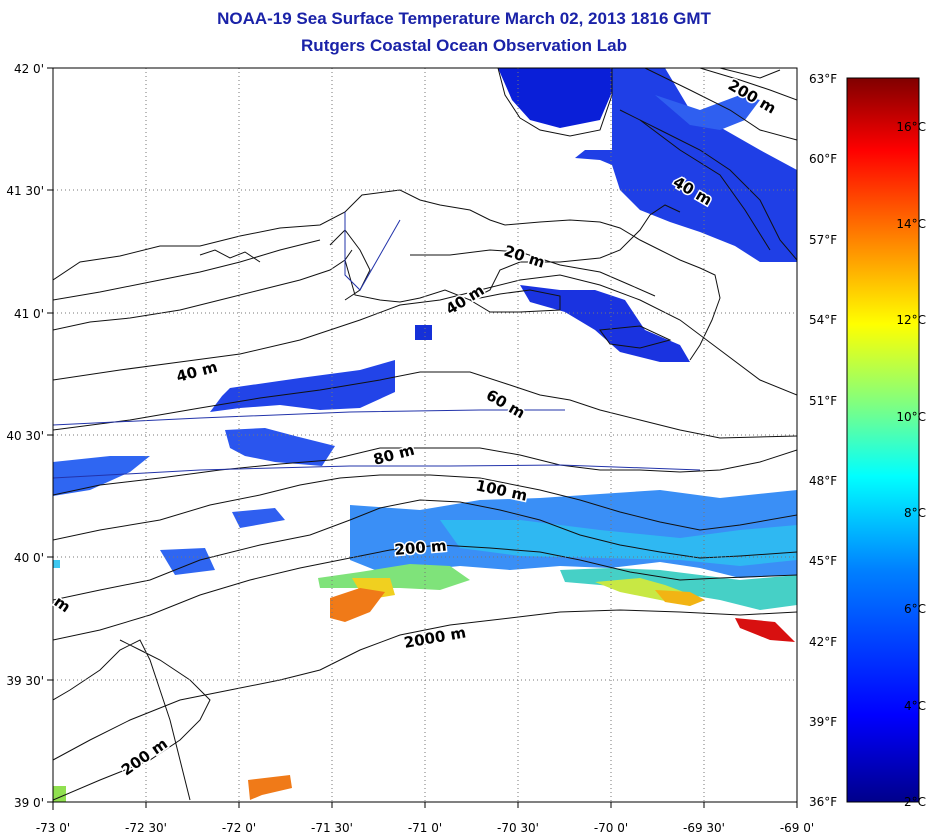 The height and width of the screenshot is (840, 928). Describe the element at coordinates (823, 240) in the screenshot. I see `fahrenheit-label: 57°F` at that location.